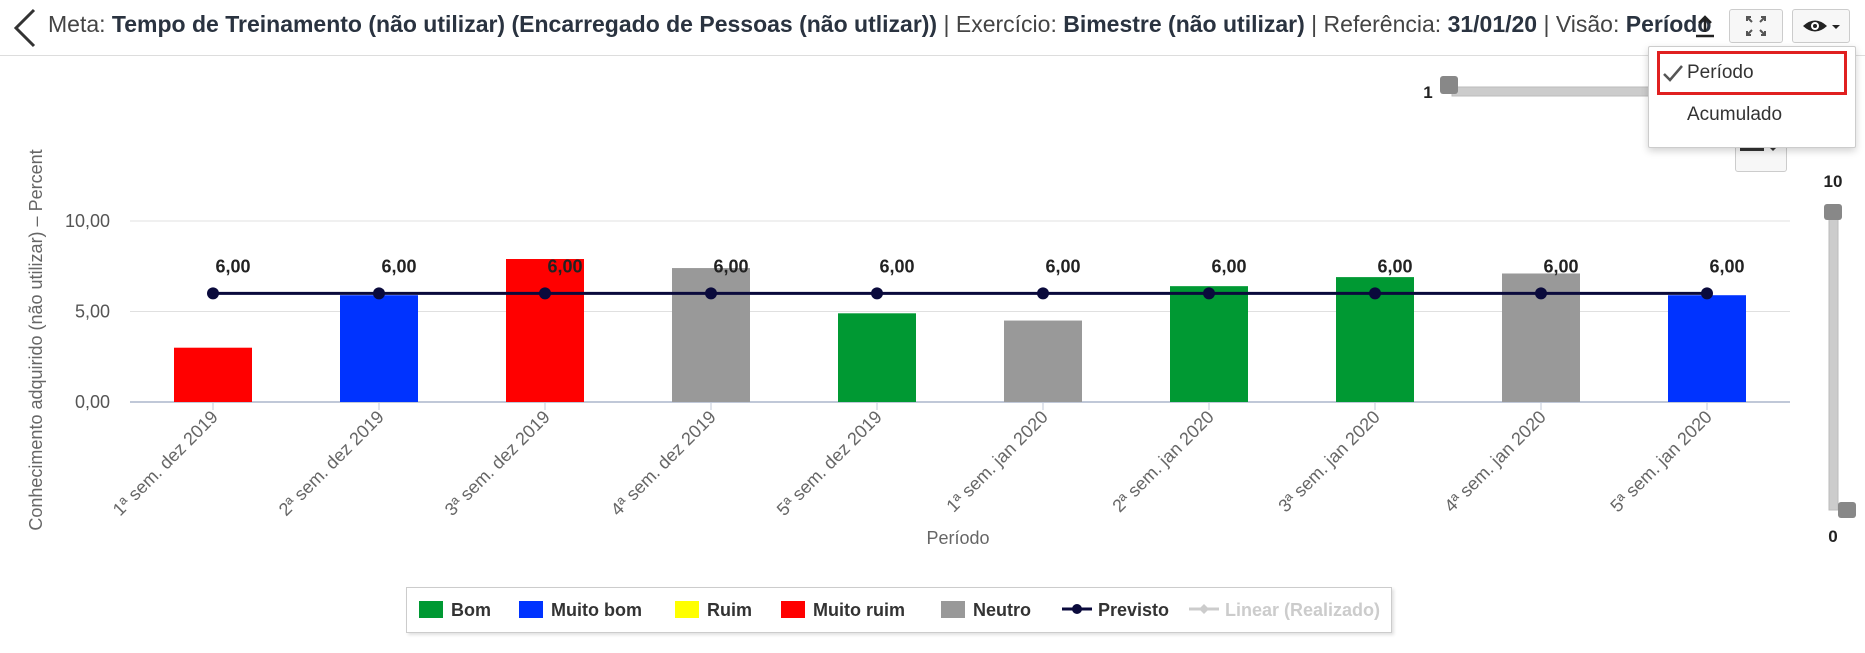 Image resolution: width=1865 pixels, height=653 pixels. I want to click on x-tick-label: 5ª sem. jan 2020, so click(1660, 461).